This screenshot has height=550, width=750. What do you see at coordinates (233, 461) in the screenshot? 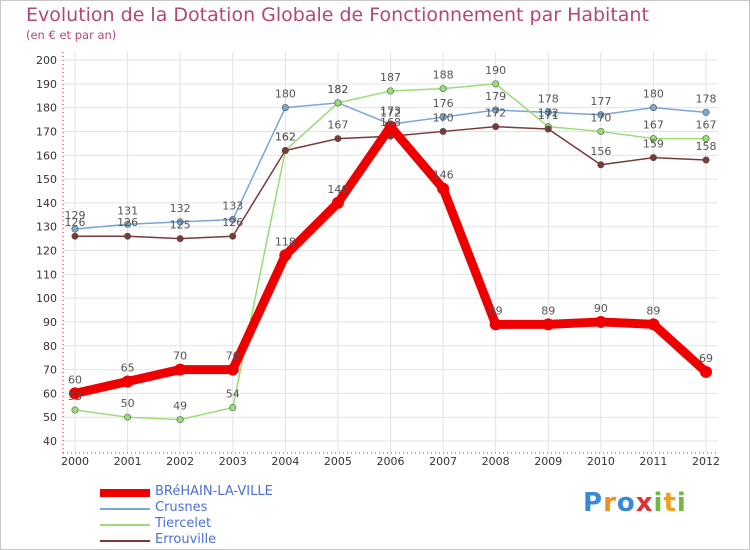
I see `x-tick-label: 2003` at bounding box center [233, 461].